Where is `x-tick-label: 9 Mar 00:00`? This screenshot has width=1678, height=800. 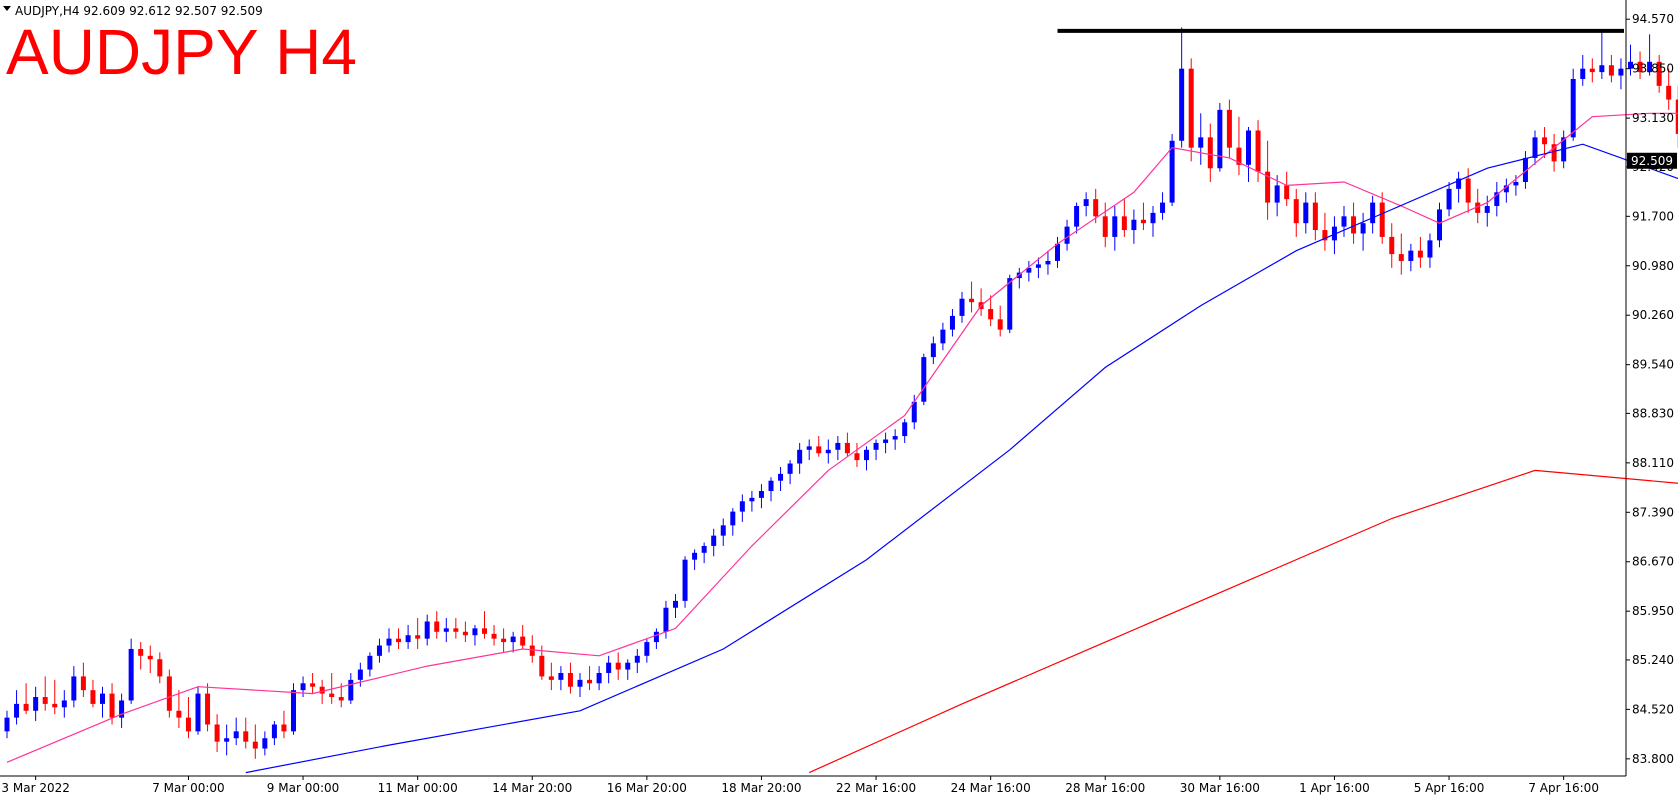 x-tick-label: 9 Mar 00:00 is located at coordinates (303, 788).